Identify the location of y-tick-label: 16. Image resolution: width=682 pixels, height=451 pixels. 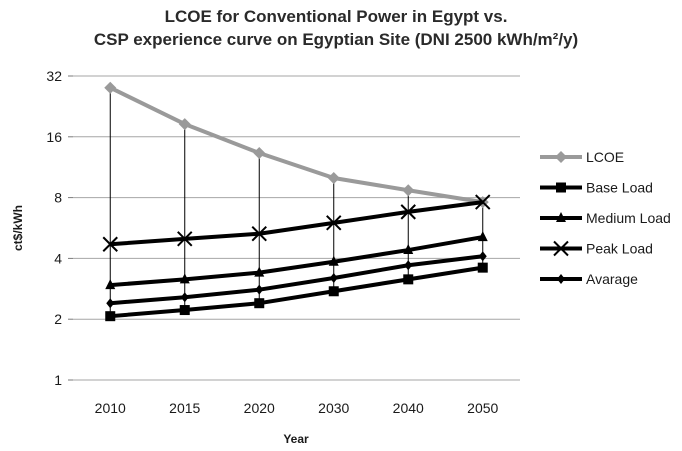
(54, 137).